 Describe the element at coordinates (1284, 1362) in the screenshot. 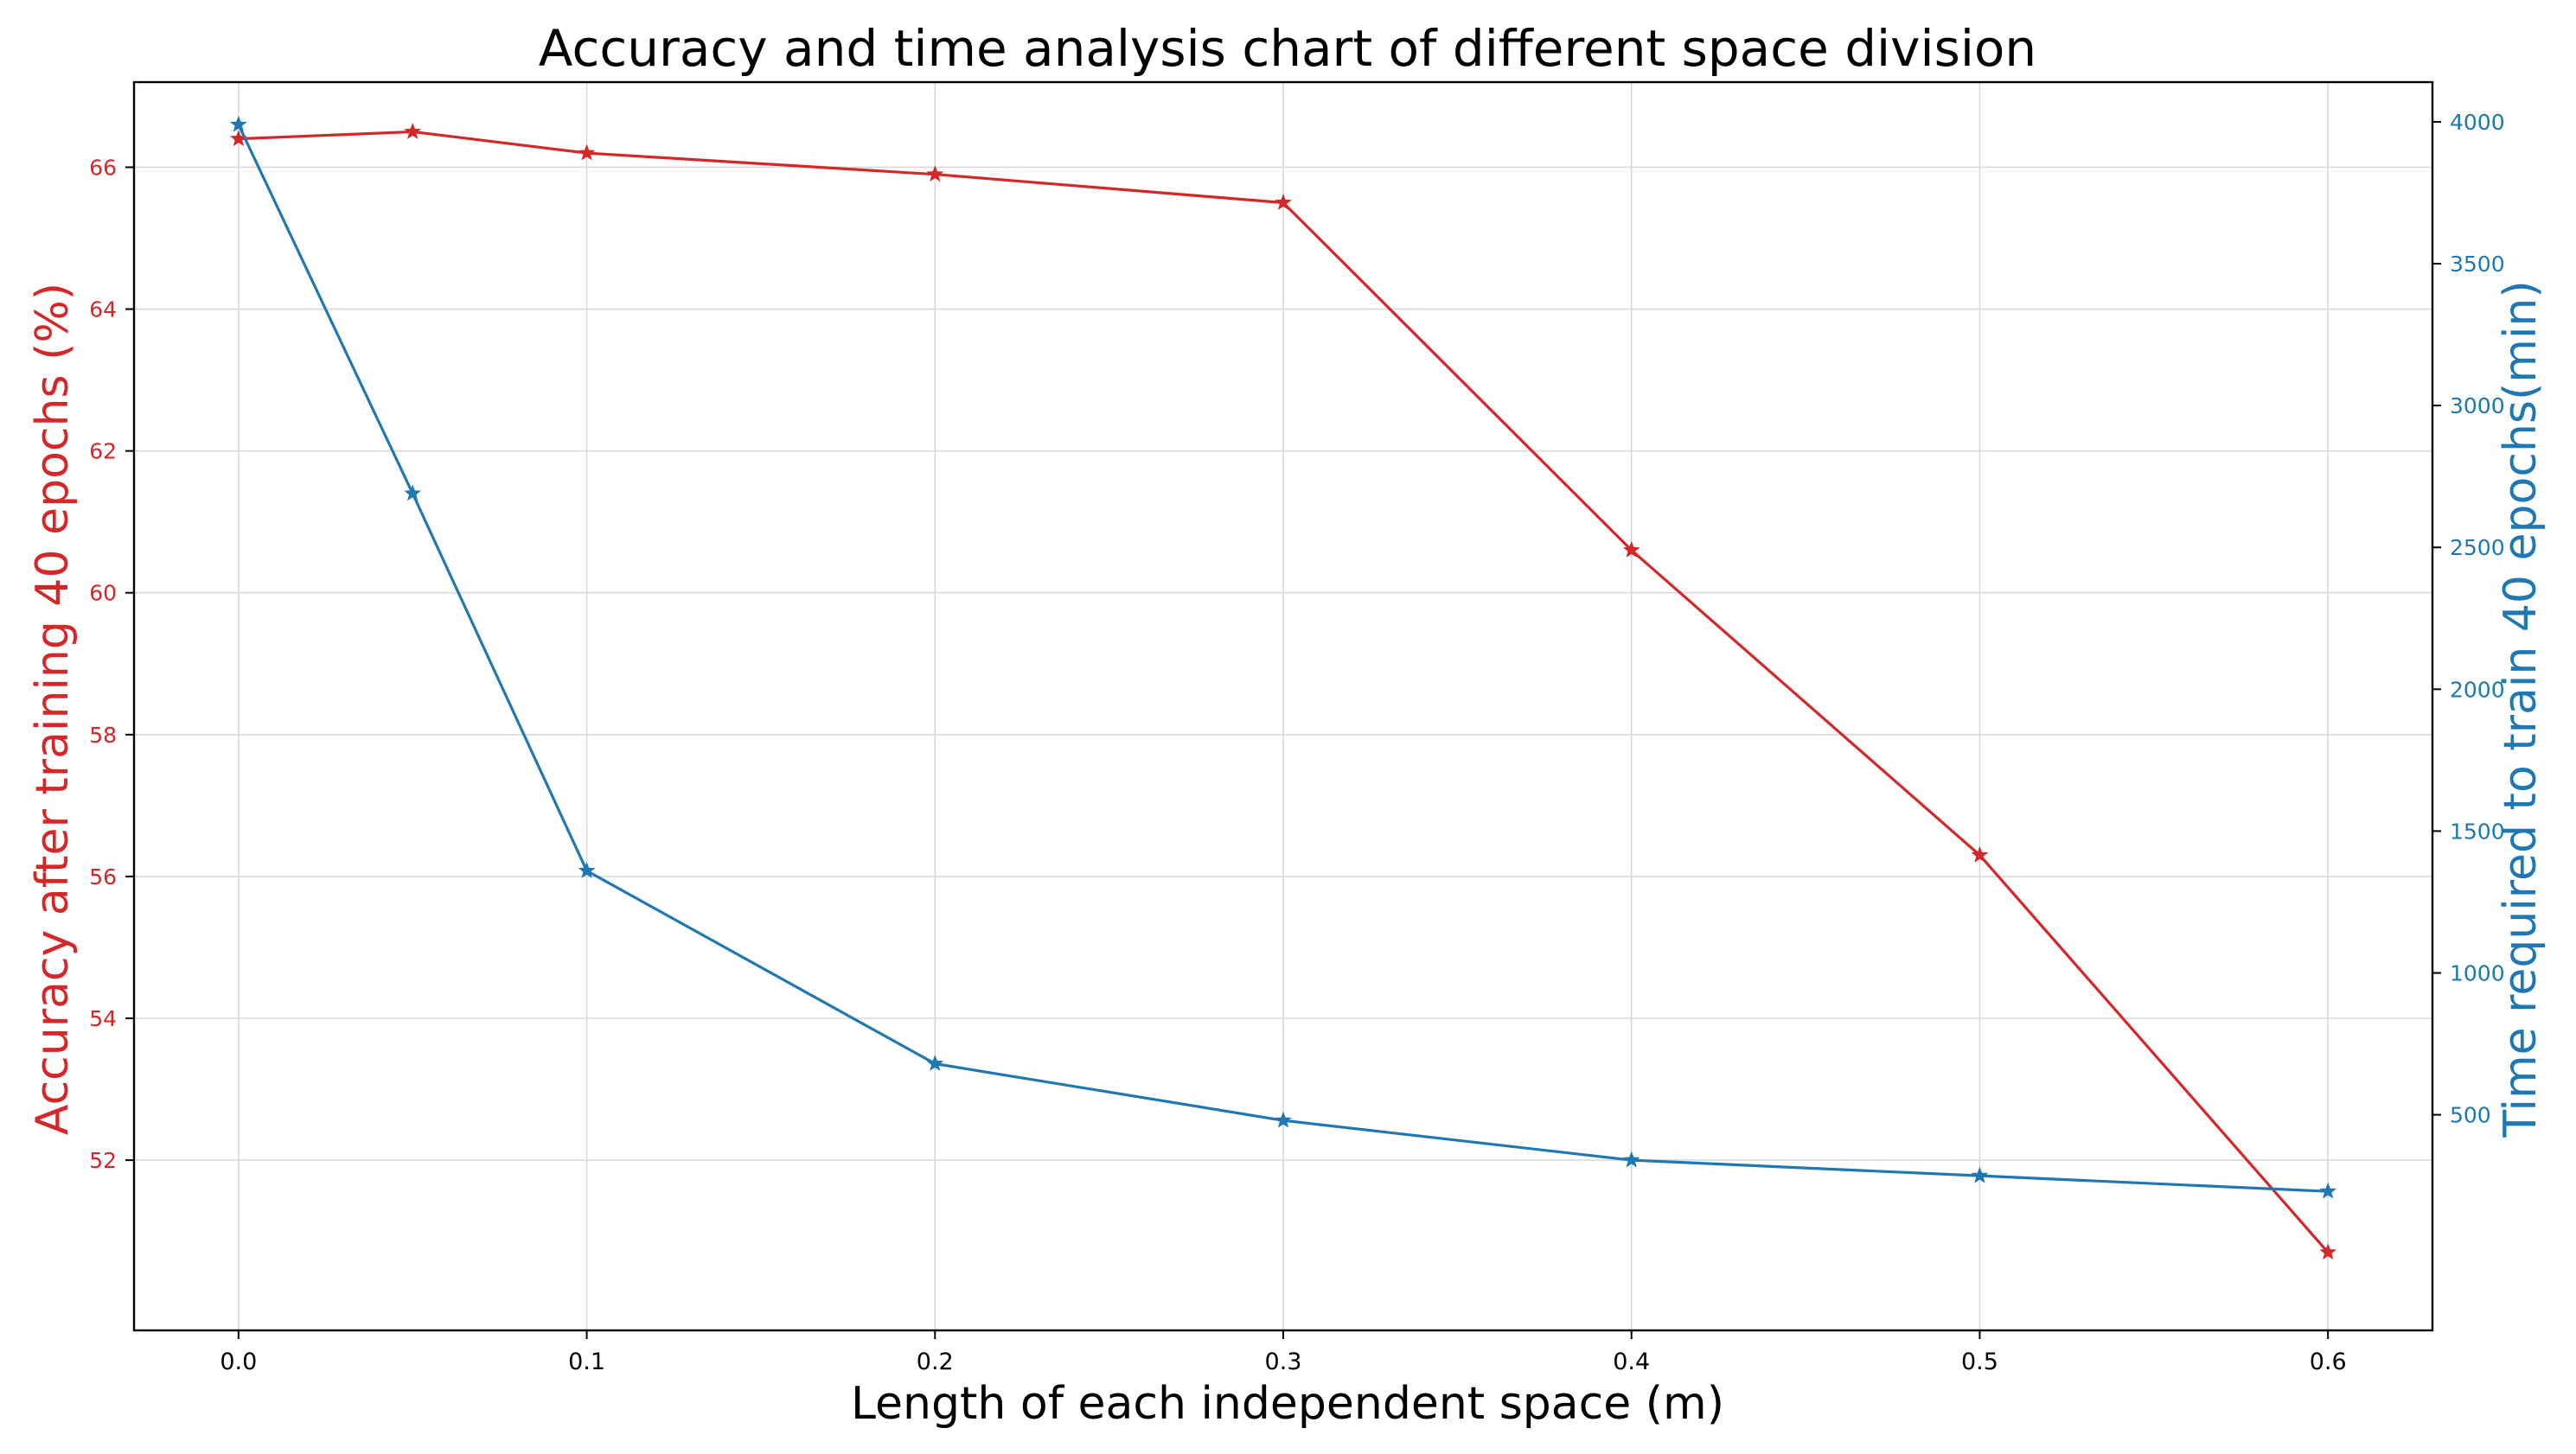

I see `x-tick-label: 0.3` at that location.